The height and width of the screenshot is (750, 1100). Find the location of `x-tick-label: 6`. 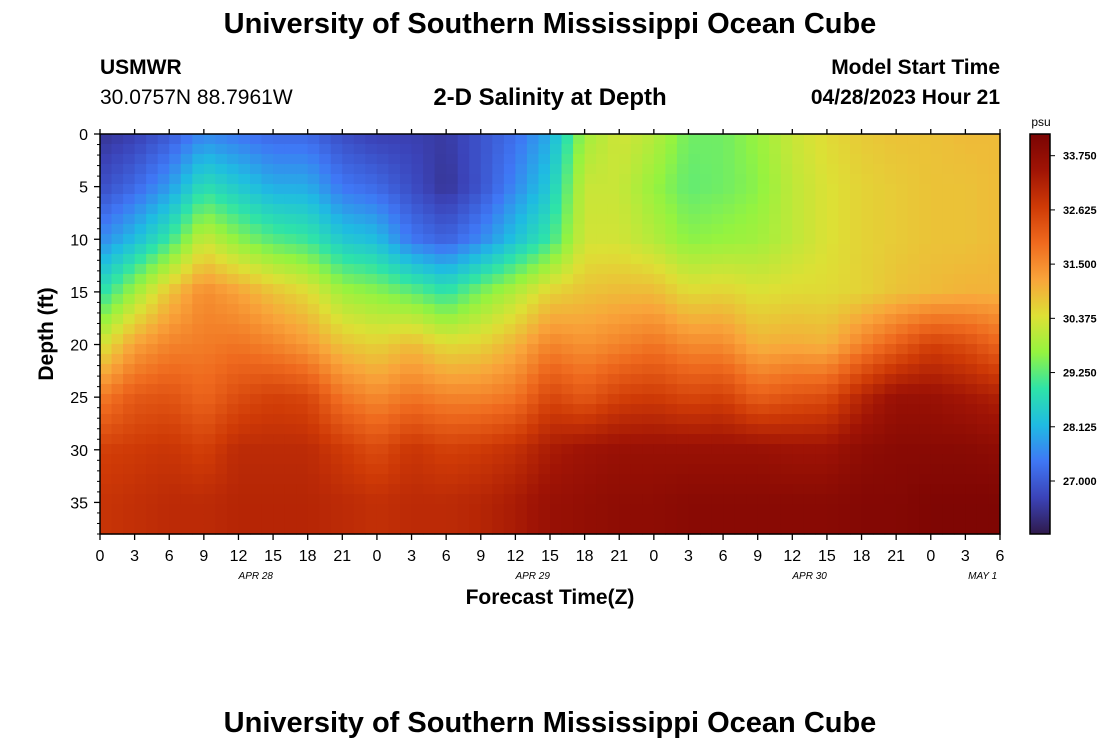

x-tick-label: 6 is located at coordinates (169, 556).